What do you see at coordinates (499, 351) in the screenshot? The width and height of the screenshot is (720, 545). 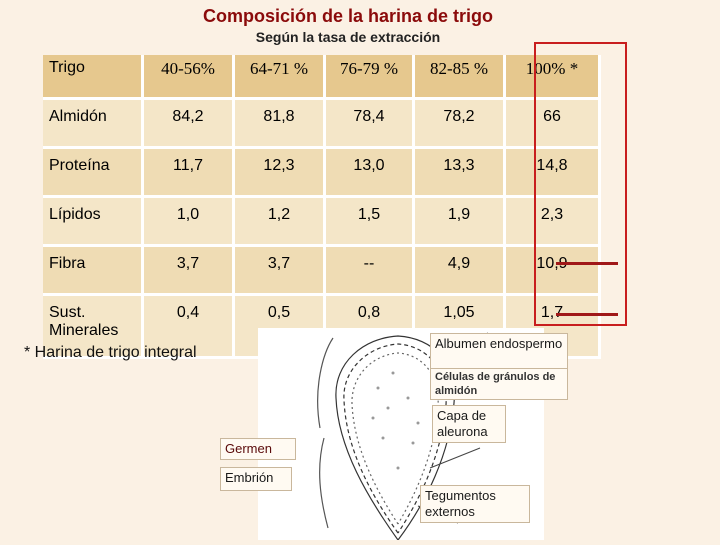 I see `label-albumen: Albumen endospermo` at bounding box center [499, 351].